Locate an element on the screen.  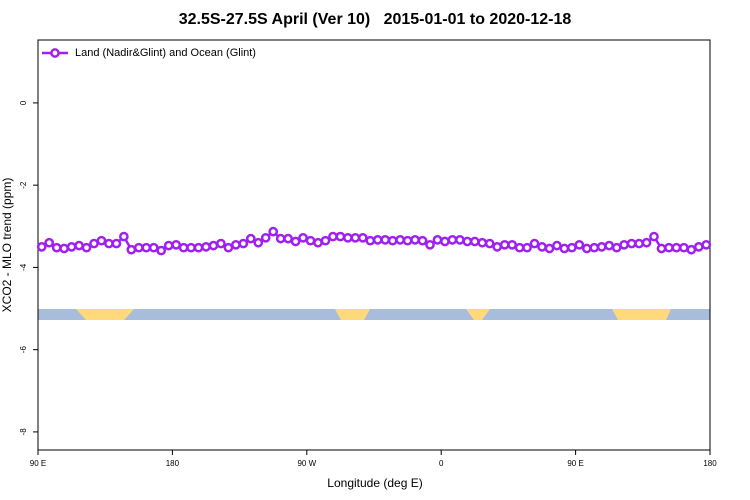
x-tick-label: 0 is located at coordinates (441, 463).